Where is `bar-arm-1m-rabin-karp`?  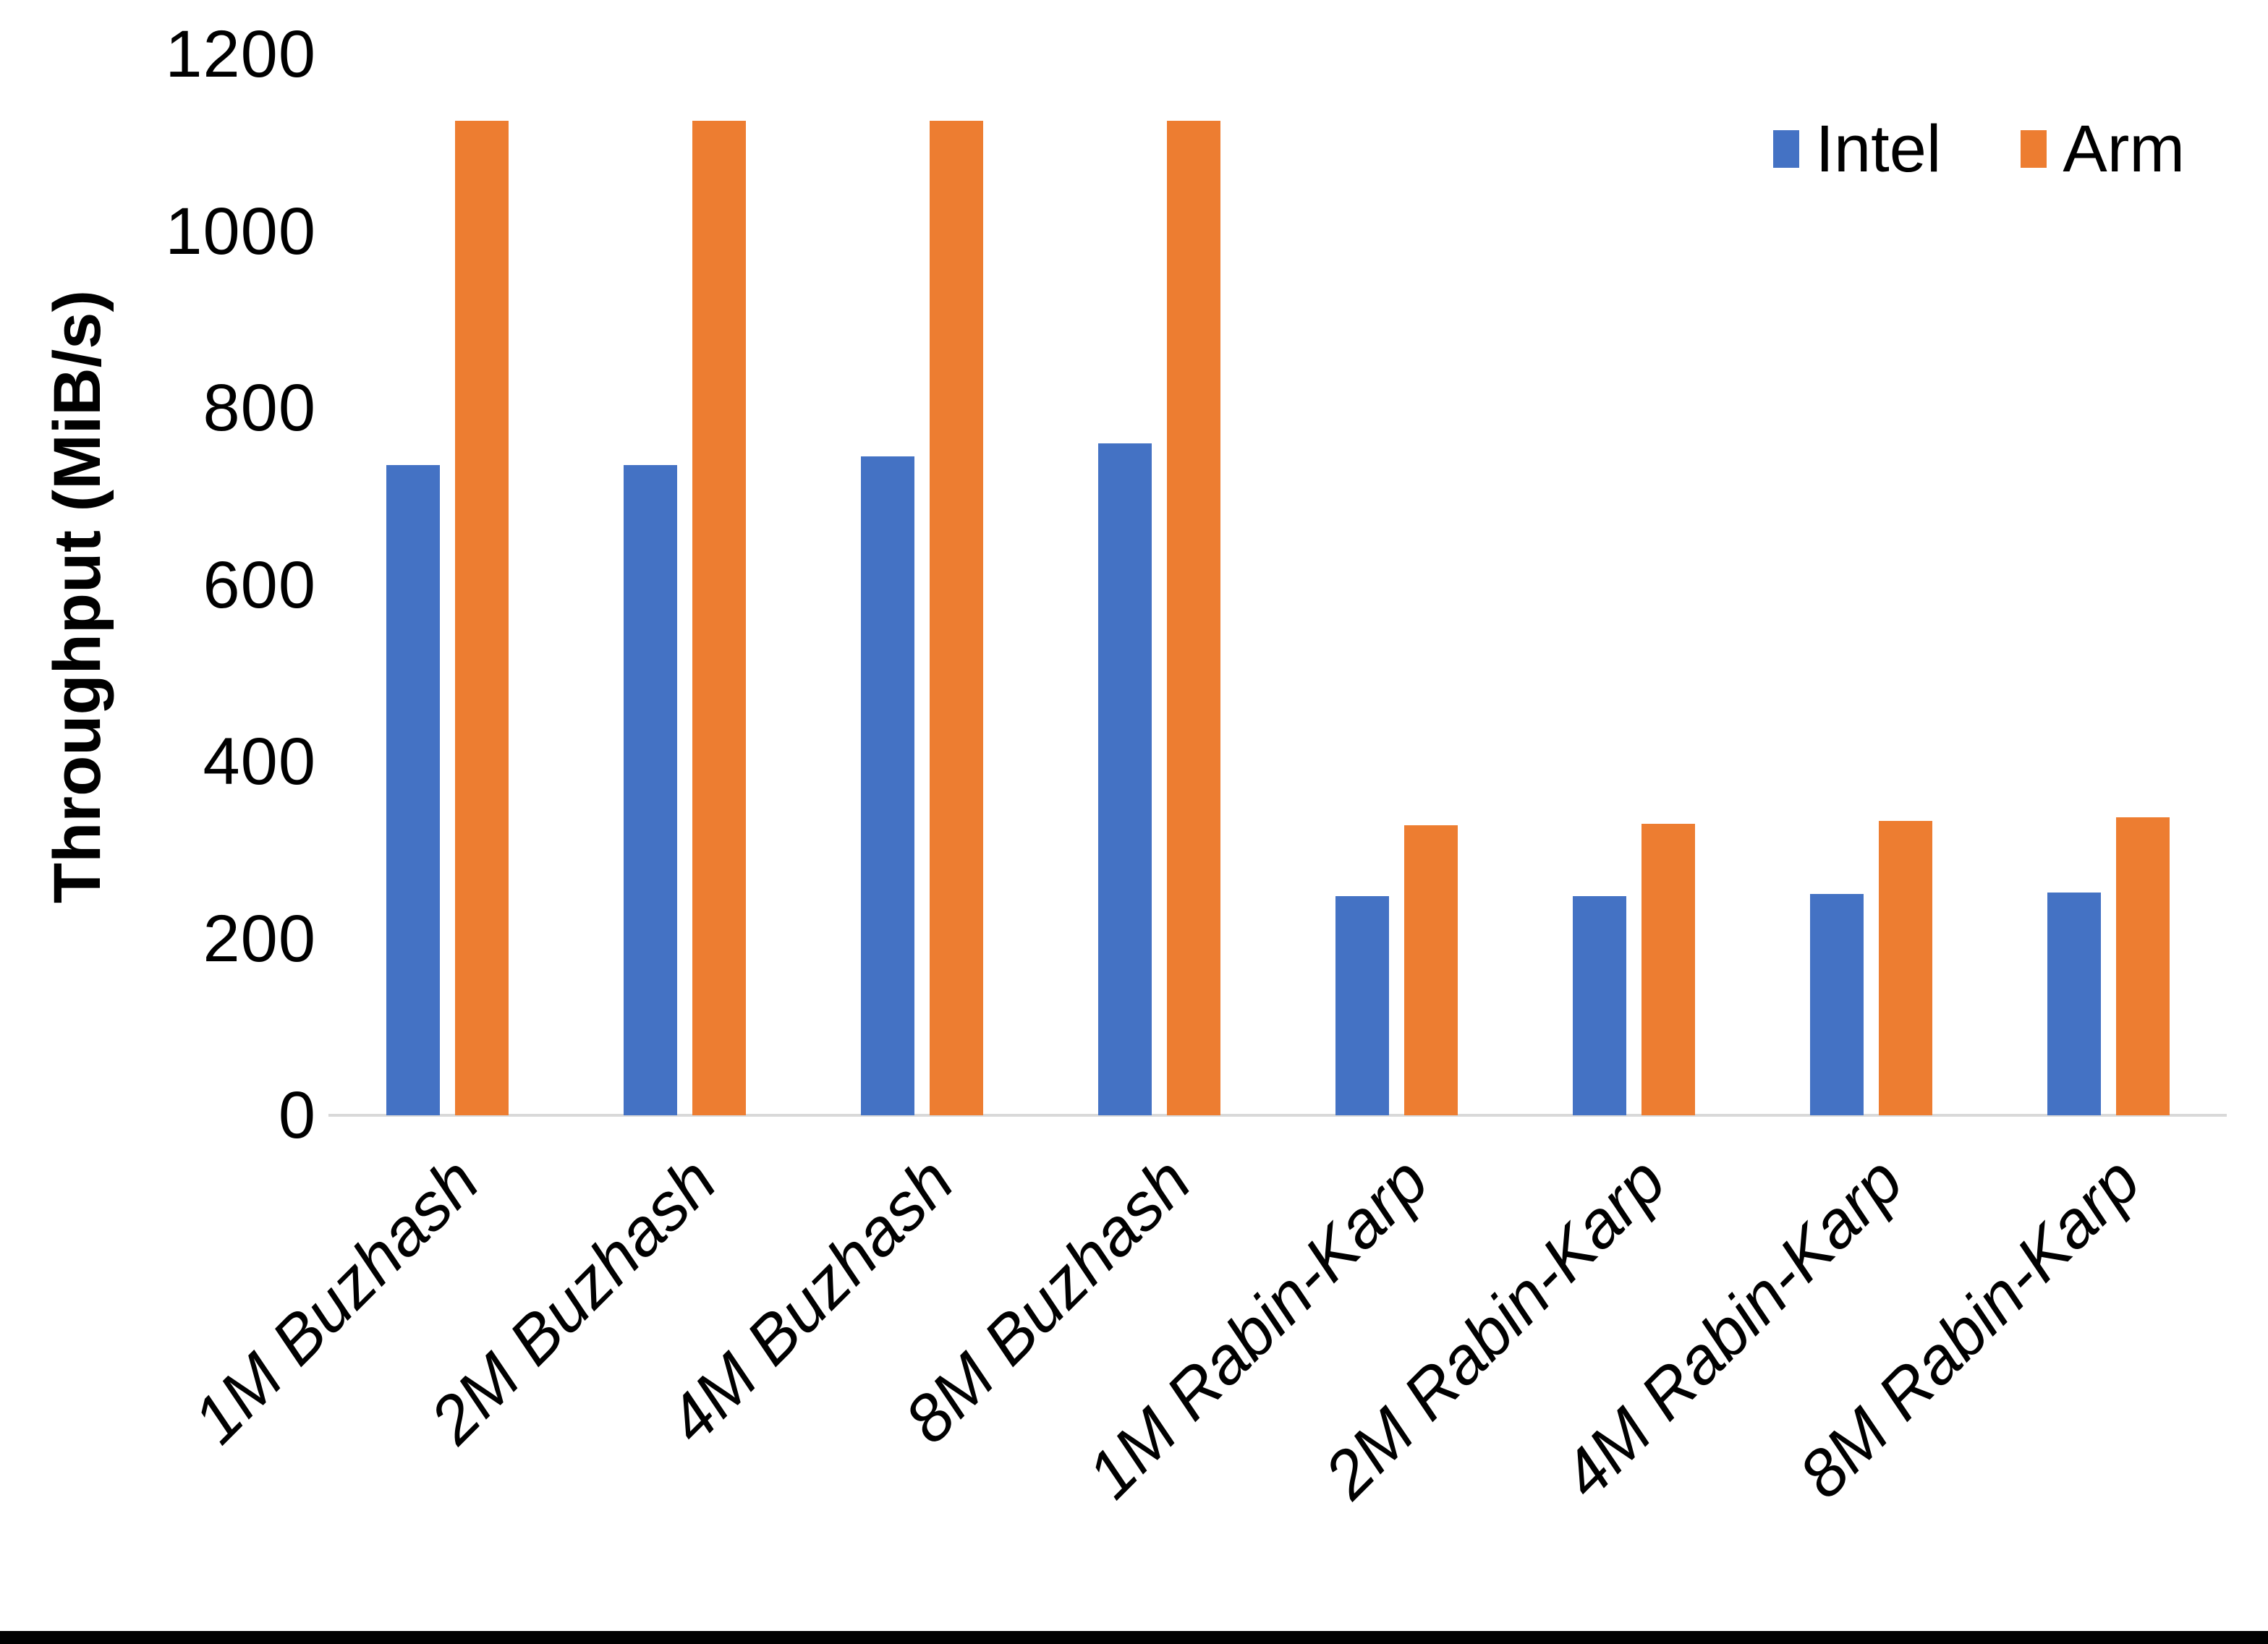 bar-arm-1m-rabin-karp is located at coordinates (1430, 970).